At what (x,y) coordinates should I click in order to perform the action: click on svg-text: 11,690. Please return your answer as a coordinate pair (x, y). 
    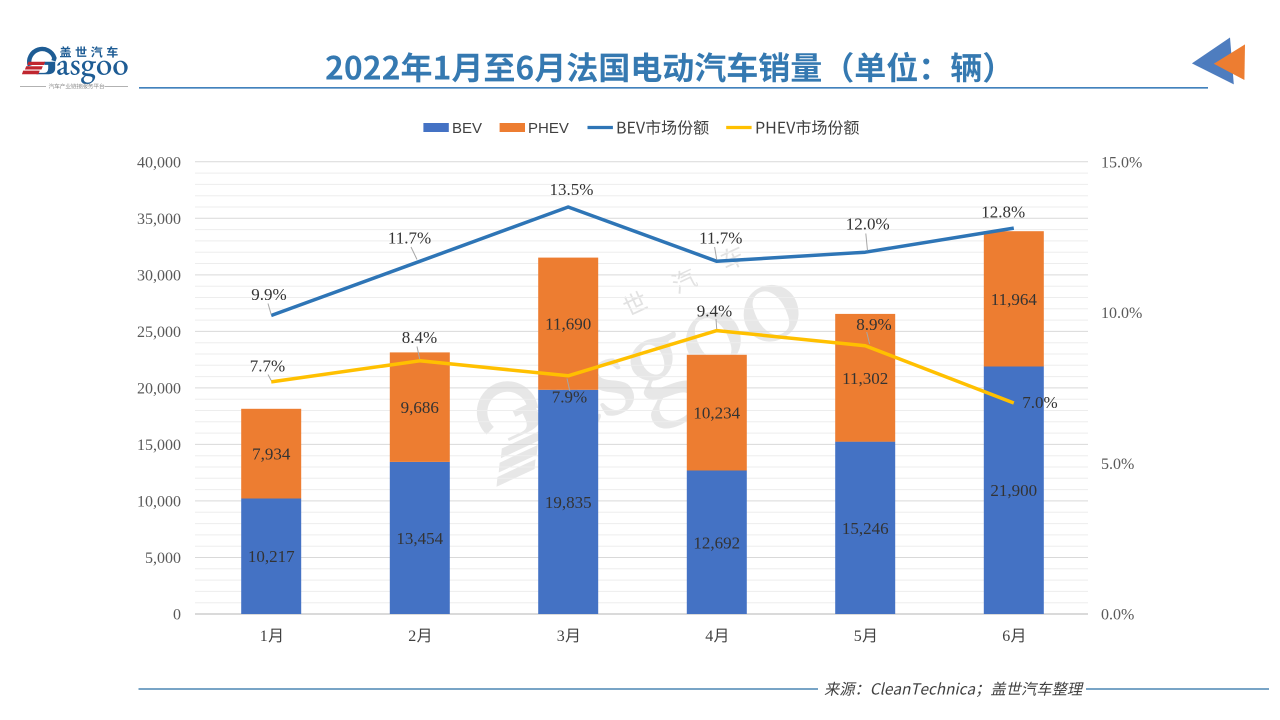
    Looking at the image, I should click on (568, 324).